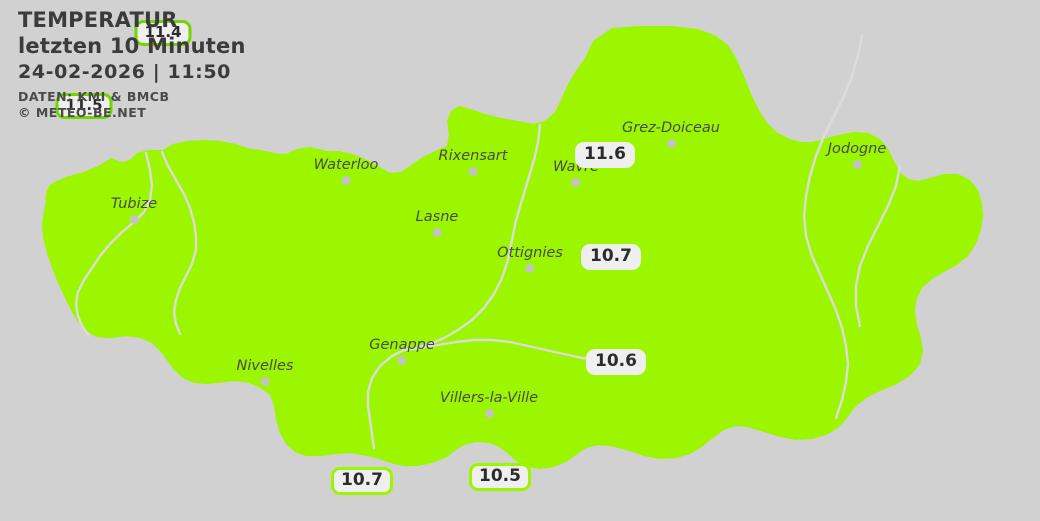 The height and width of the screenshot is (521, 1040). What do you see at coordinates (500, 477) in the screenshot?
I see `temperature-badge: 10.5` at bounding box center [500, 477].